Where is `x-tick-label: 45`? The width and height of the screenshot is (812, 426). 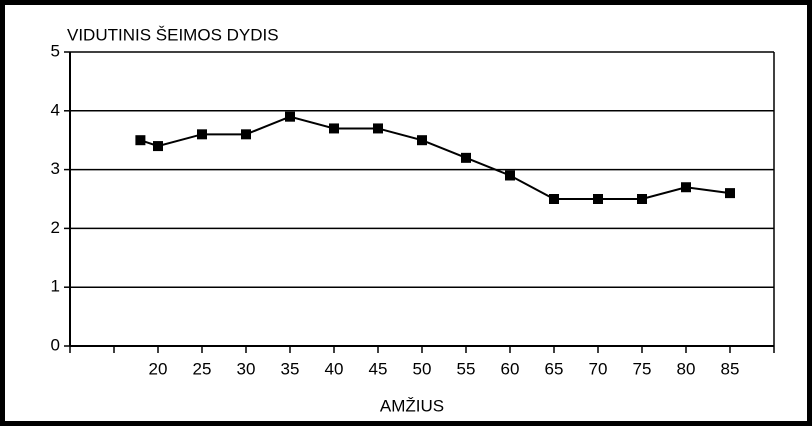
x-tick-label: 45 is located at coordinates (378, 368).